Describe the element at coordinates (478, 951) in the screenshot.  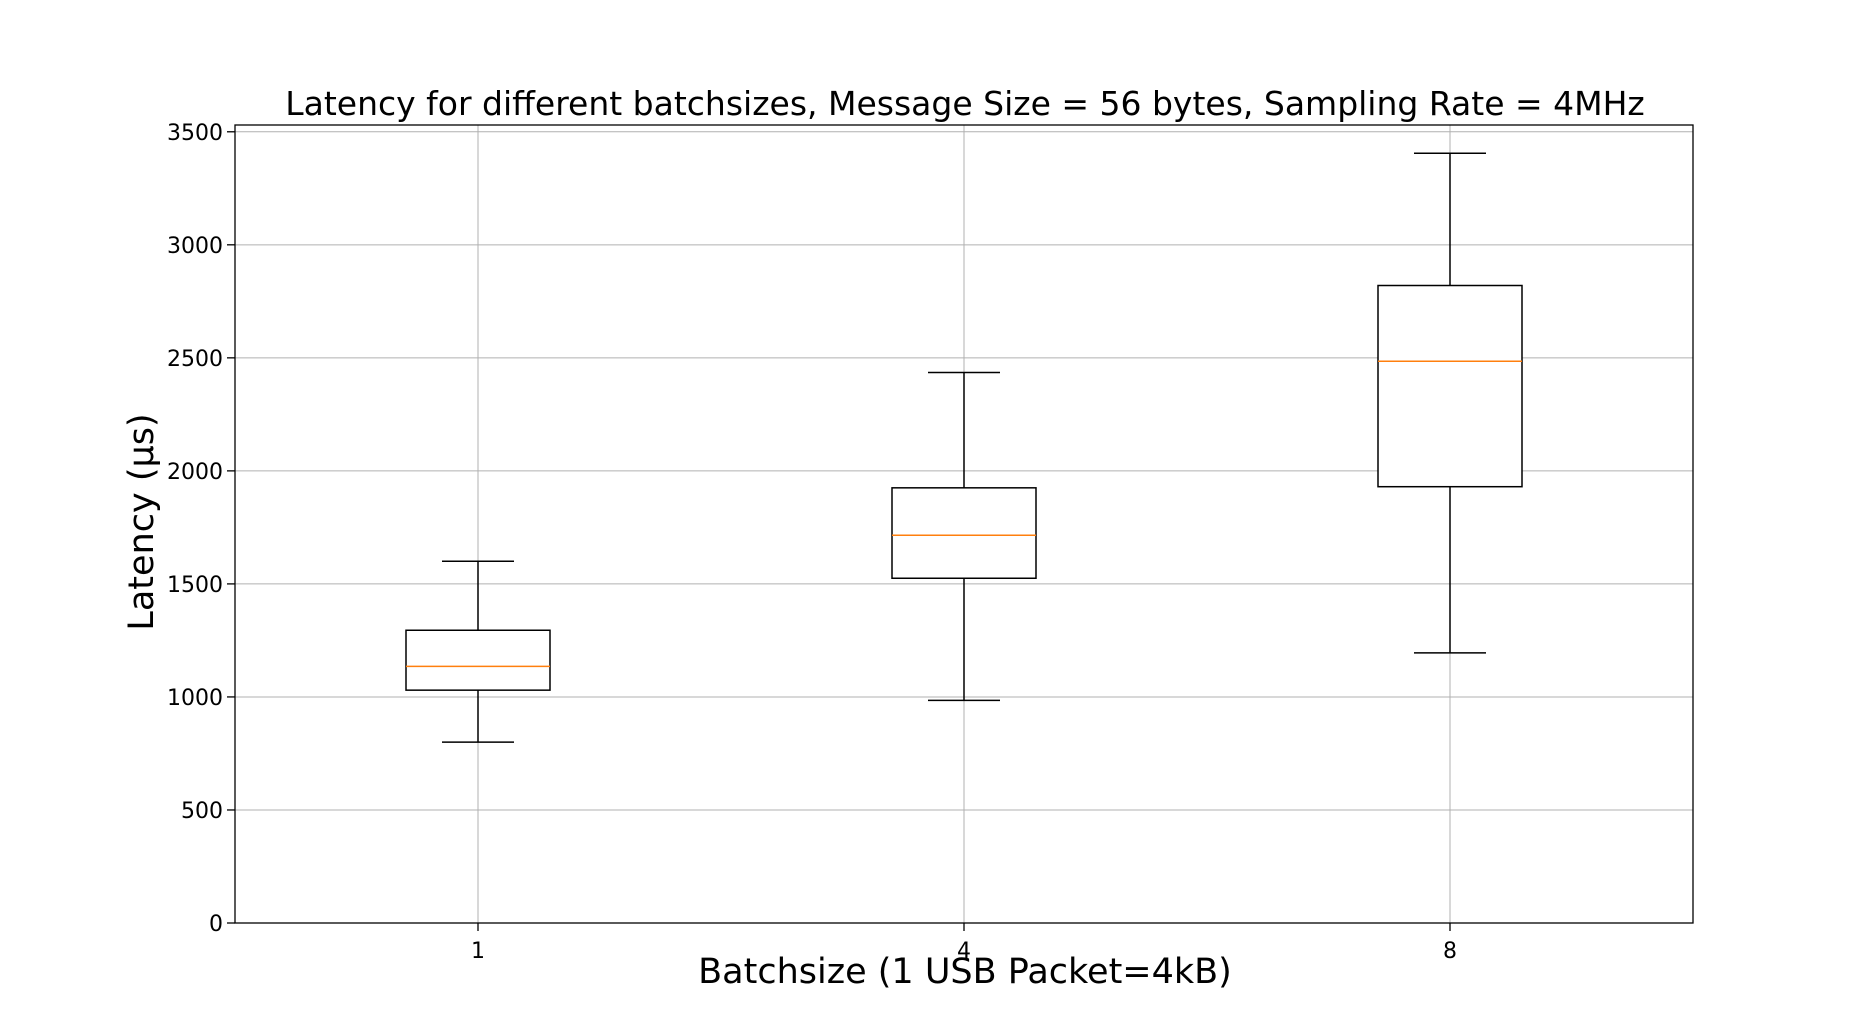
I see `x-tick-label: 1` at that location.